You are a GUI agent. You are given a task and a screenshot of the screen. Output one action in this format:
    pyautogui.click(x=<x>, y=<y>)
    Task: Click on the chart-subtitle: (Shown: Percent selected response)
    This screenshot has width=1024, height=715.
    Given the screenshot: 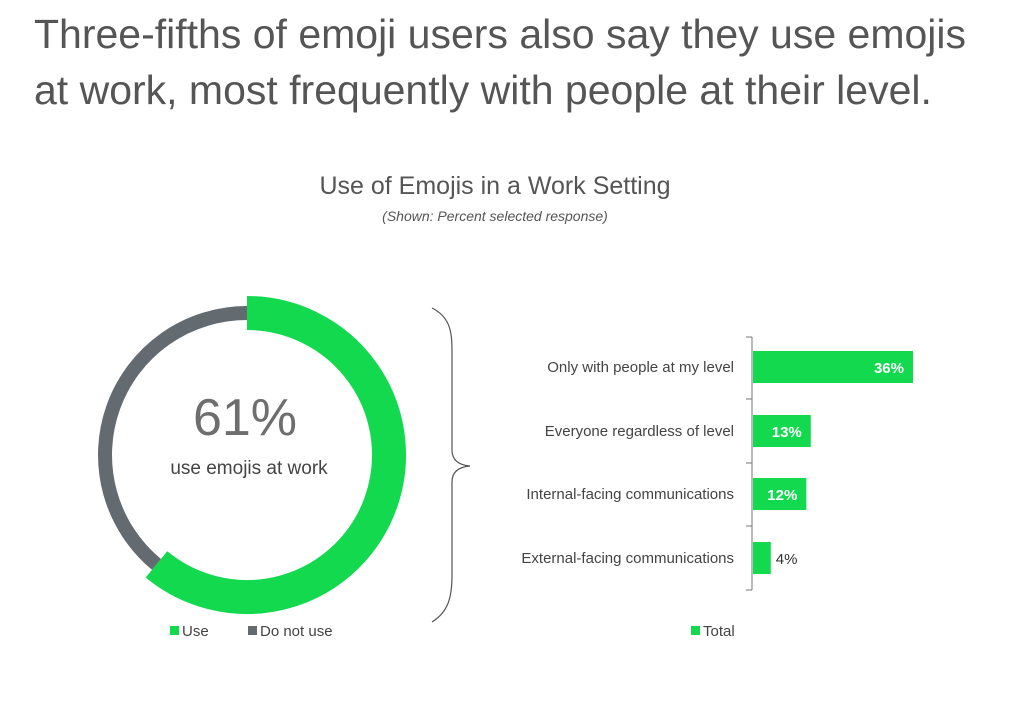 What is the action you would take?
    pyautogui.click(x=495, y=216)
    